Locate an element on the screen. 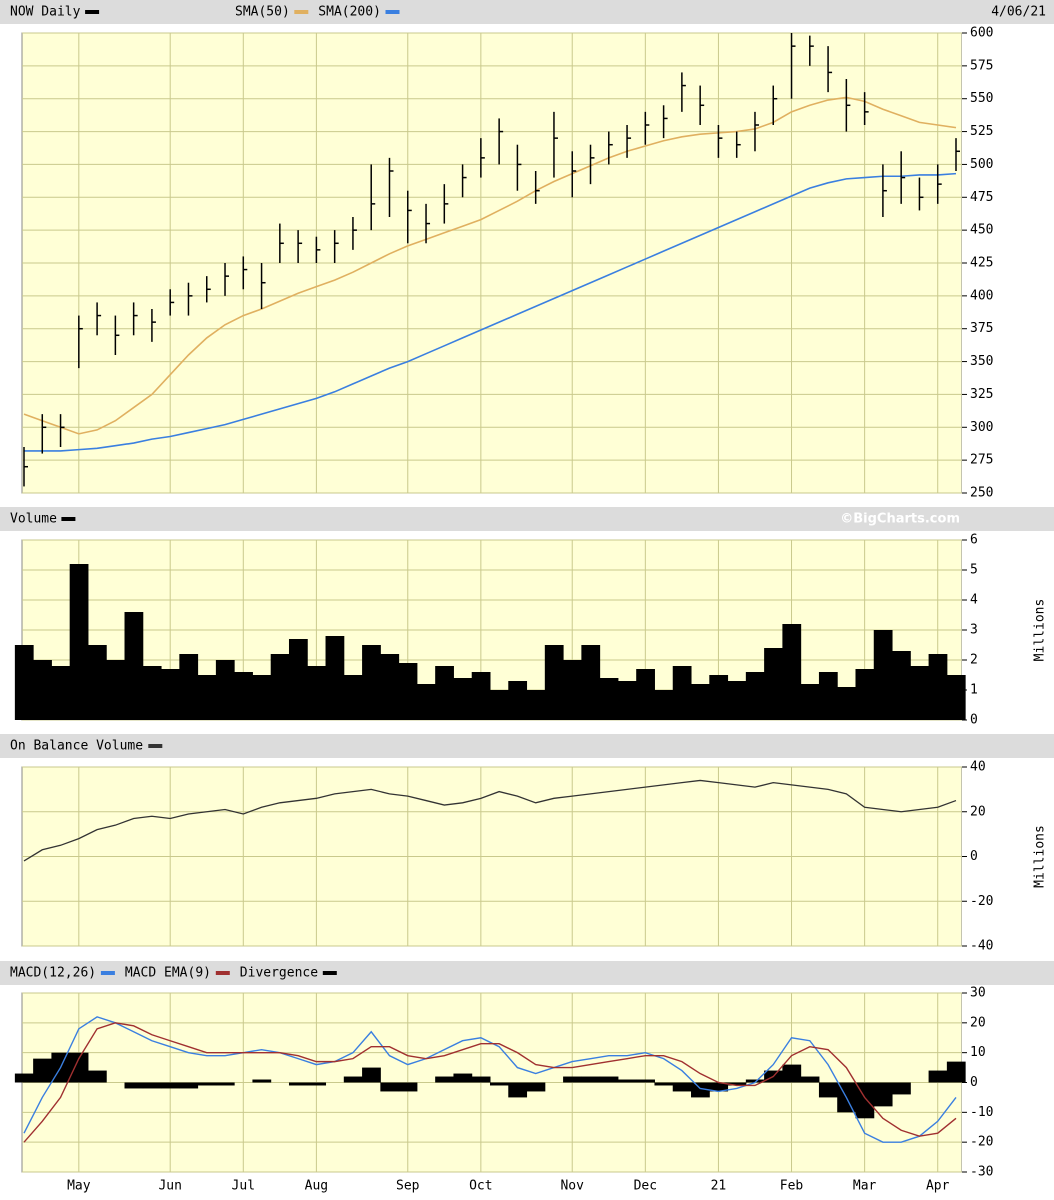 This screenshot has height=1200, width=1054. y-tick-label: 3 is located at coordinates (974, 630).